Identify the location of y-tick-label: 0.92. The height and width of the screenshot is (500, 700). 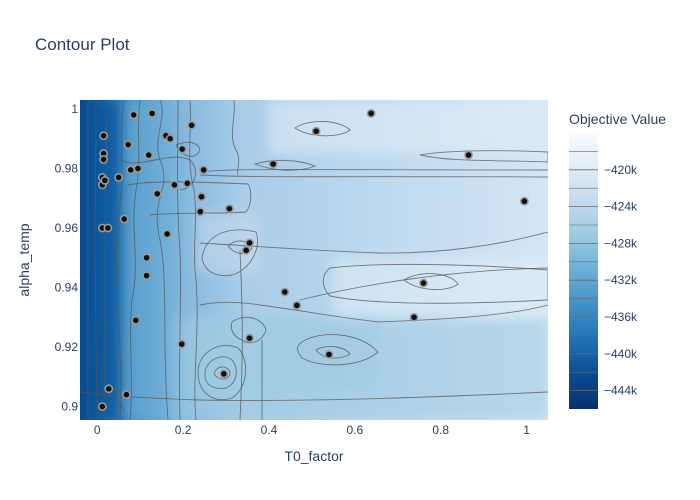
(67, 347).